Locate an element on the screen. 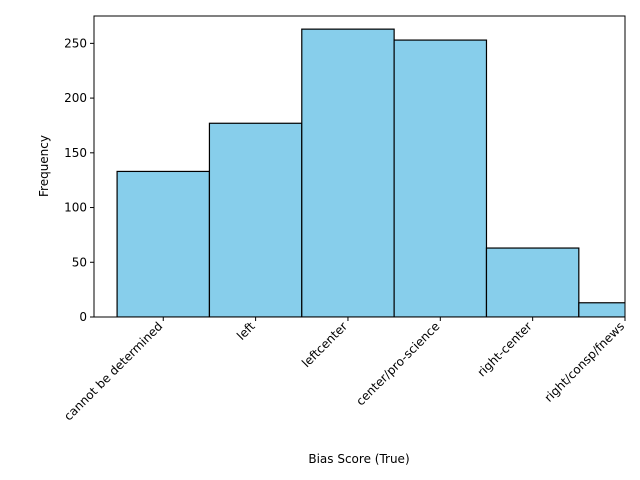 This screenshot has width=640, height=480. y-tick-label-4: 200 is located at coordinates (75, 98).